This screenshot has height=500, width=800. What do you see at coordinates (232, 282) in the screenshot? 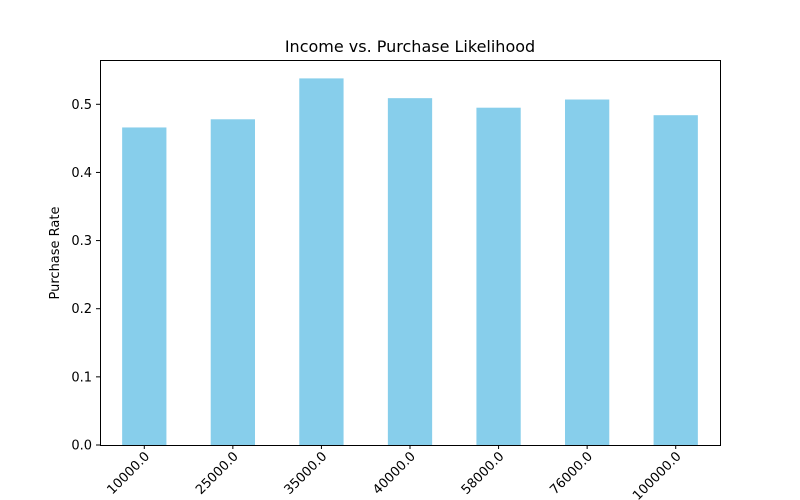
I see `bar-25000.0` at bounding box center [232, 282].